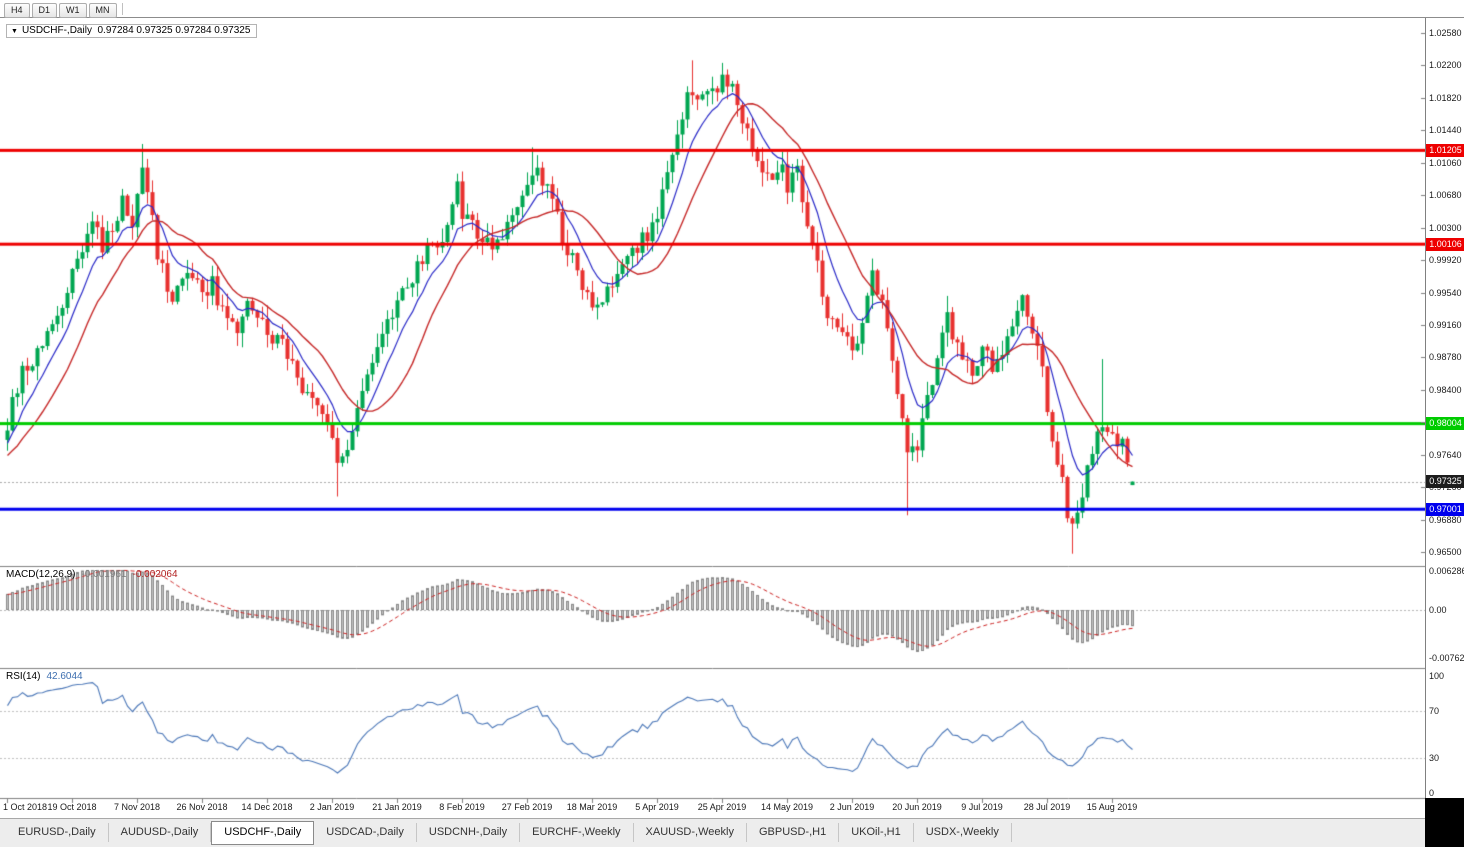 The height and width of the screenshot is (847, 1464). I want to click on price-axis-label: 0.96880, so click(1445, 519).